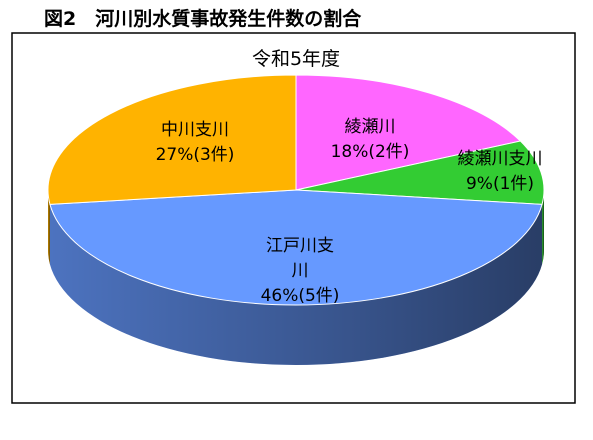 The width and height of the screenshot is (593, 440). Describe the element at coordinates (195, 155) in the screenshot. I see `value-label: 27%(3件)` at that location.